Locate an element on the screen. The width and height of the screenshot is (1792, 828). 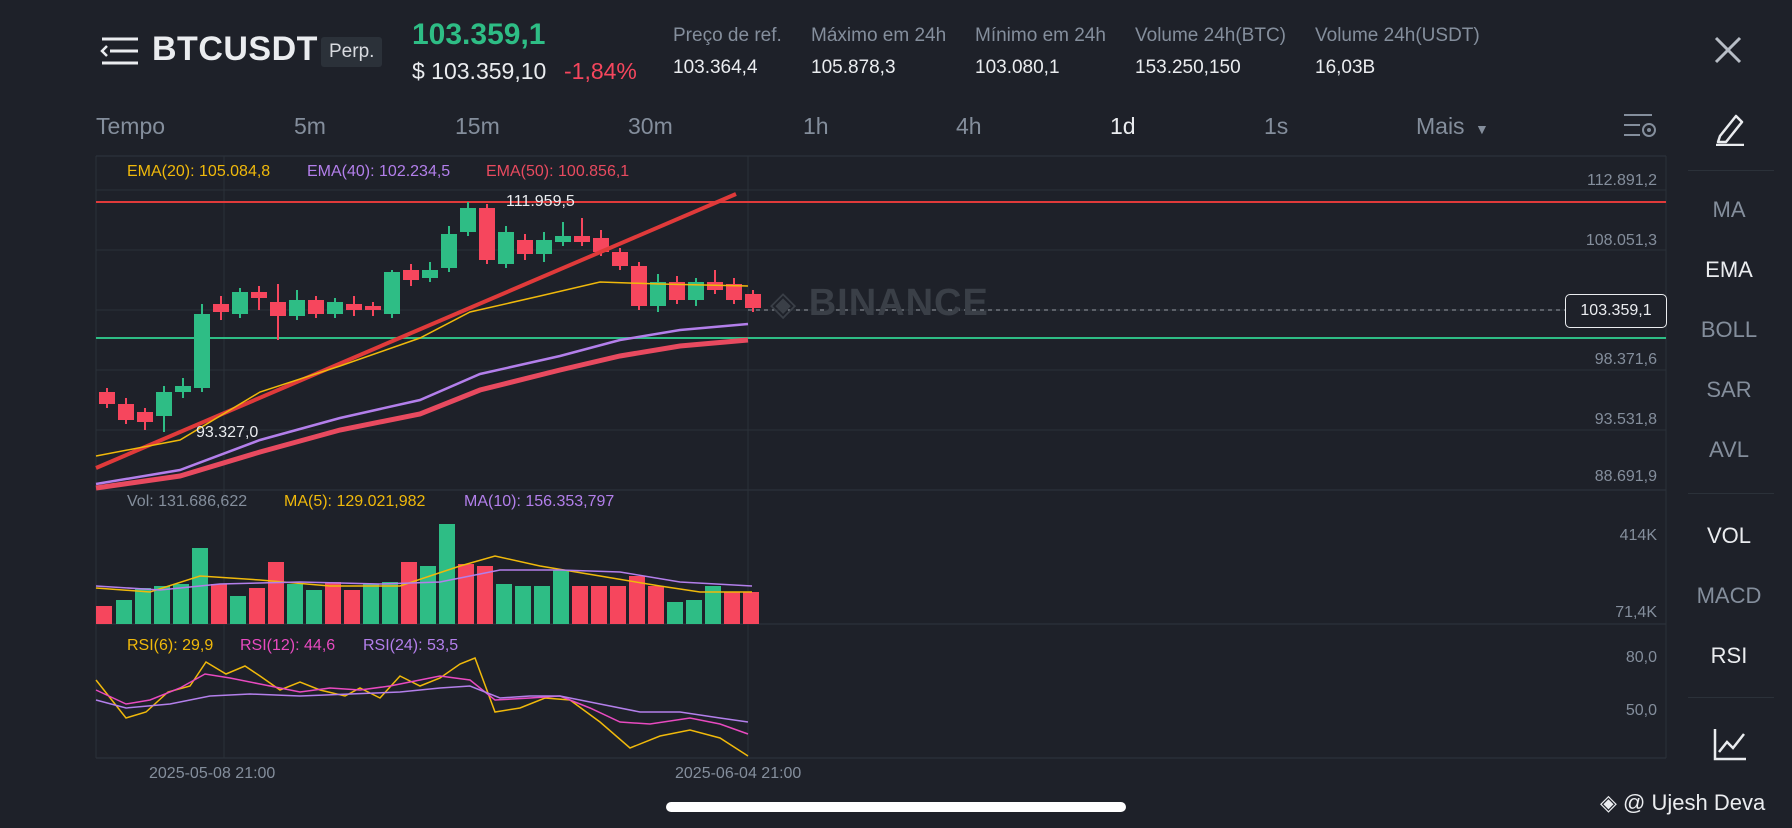
stat-value-24h-vol-usdt: 16,03B is located at coordinates (1345, 67).